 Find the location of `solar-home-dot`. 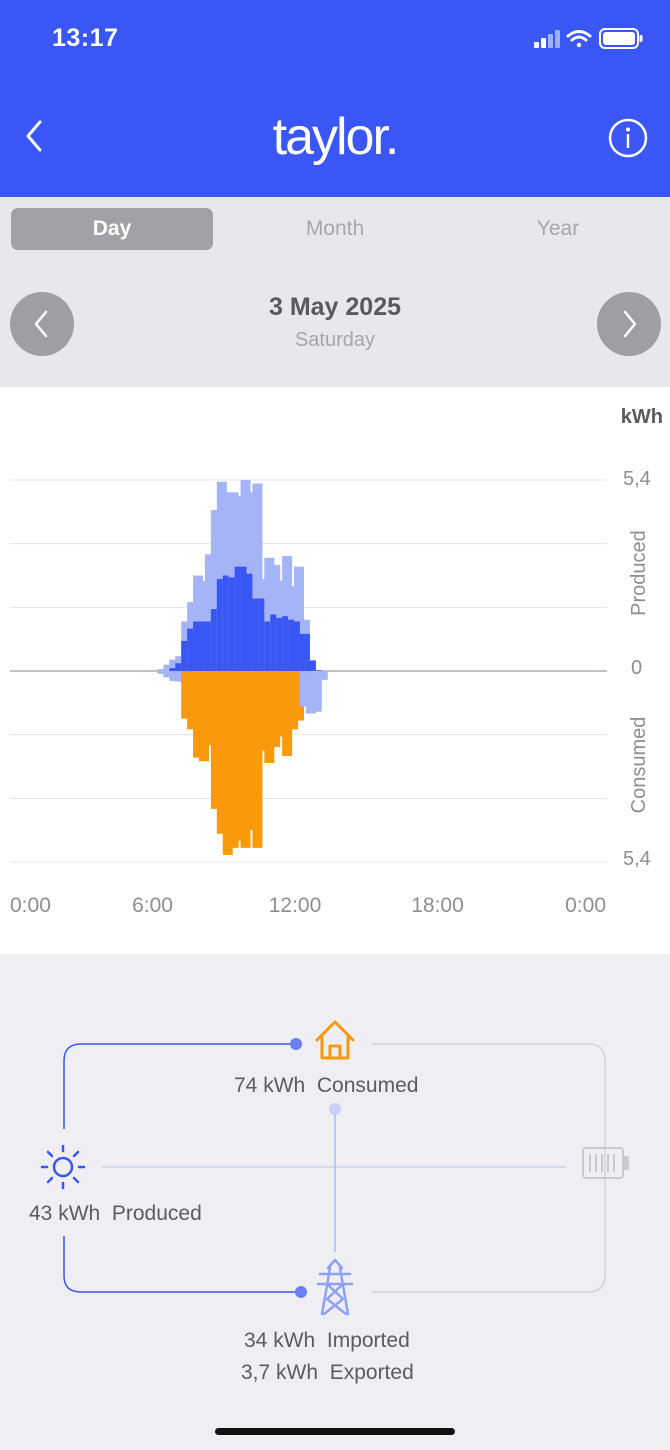

solar-home-dot is located at coordinates (296, 1044).